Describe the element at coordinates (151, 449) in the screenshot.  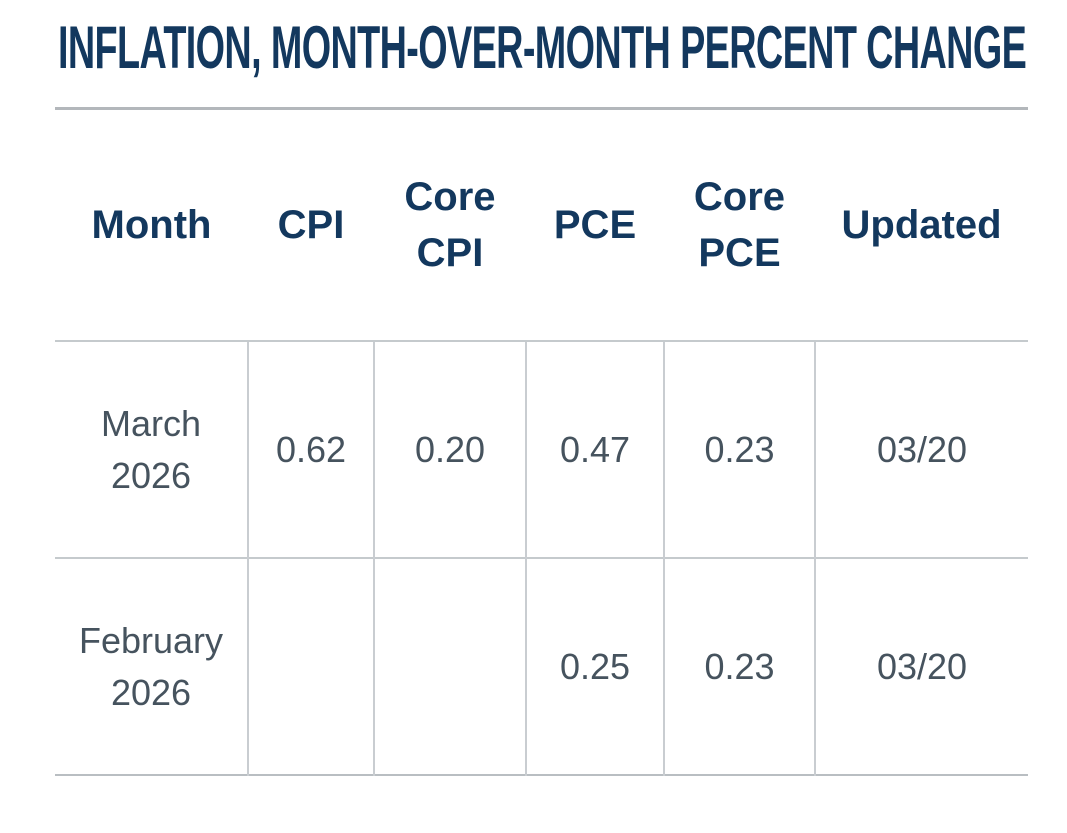
I see `cell-month: March 2026` at that location.